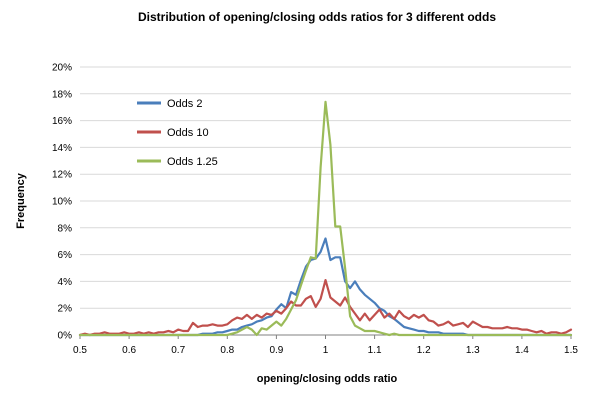  Describe the element at coordinates (129, 350) in the screenshot. I see `x-tick-label: 0.6` at that location.